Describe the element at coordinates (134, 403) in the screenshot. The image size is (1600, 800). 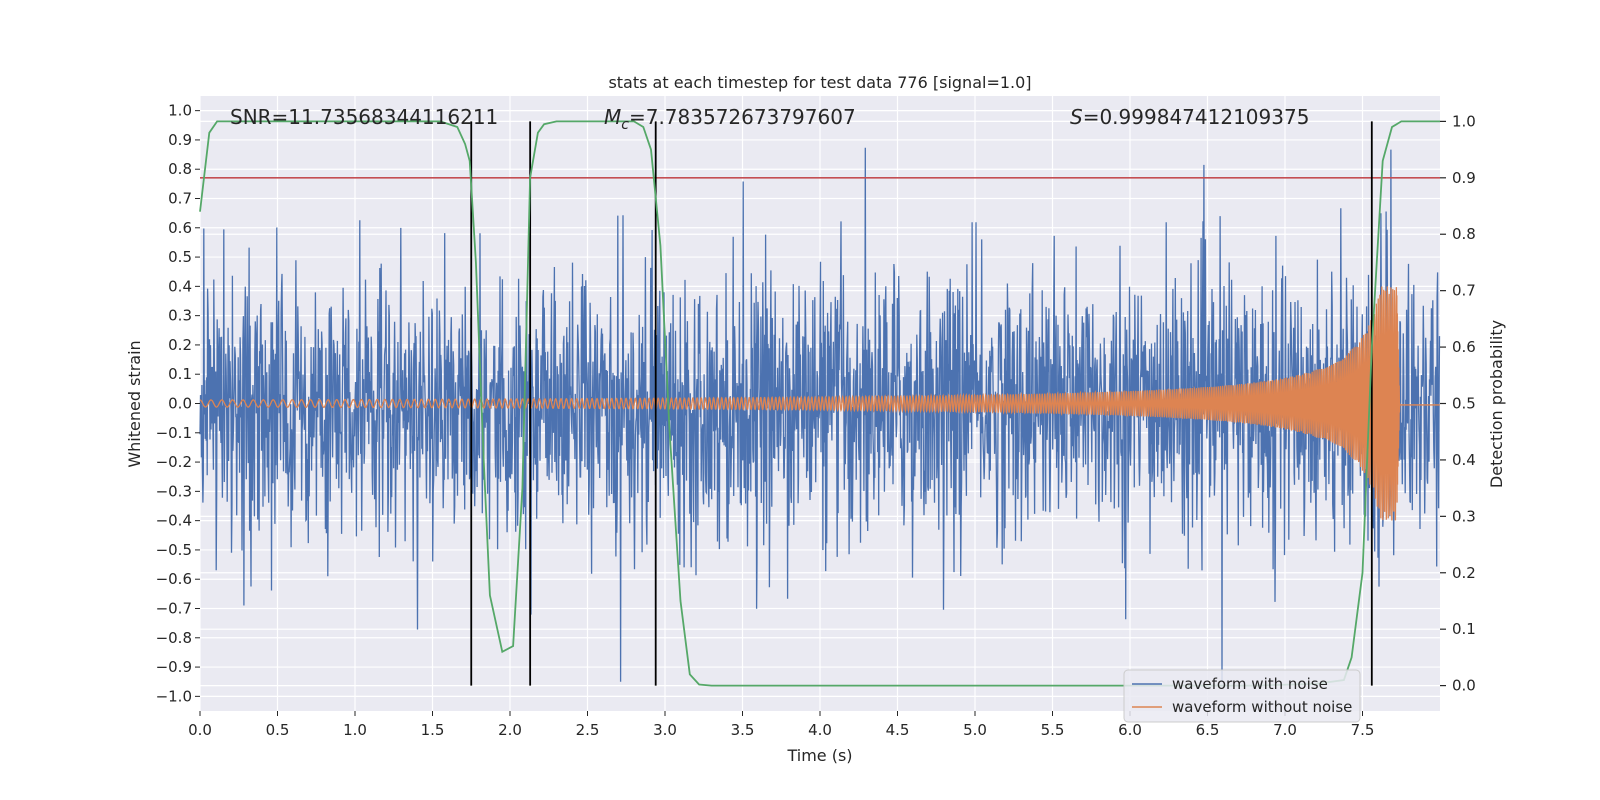
I see `y-axis-label: Whitened strain` at that location.